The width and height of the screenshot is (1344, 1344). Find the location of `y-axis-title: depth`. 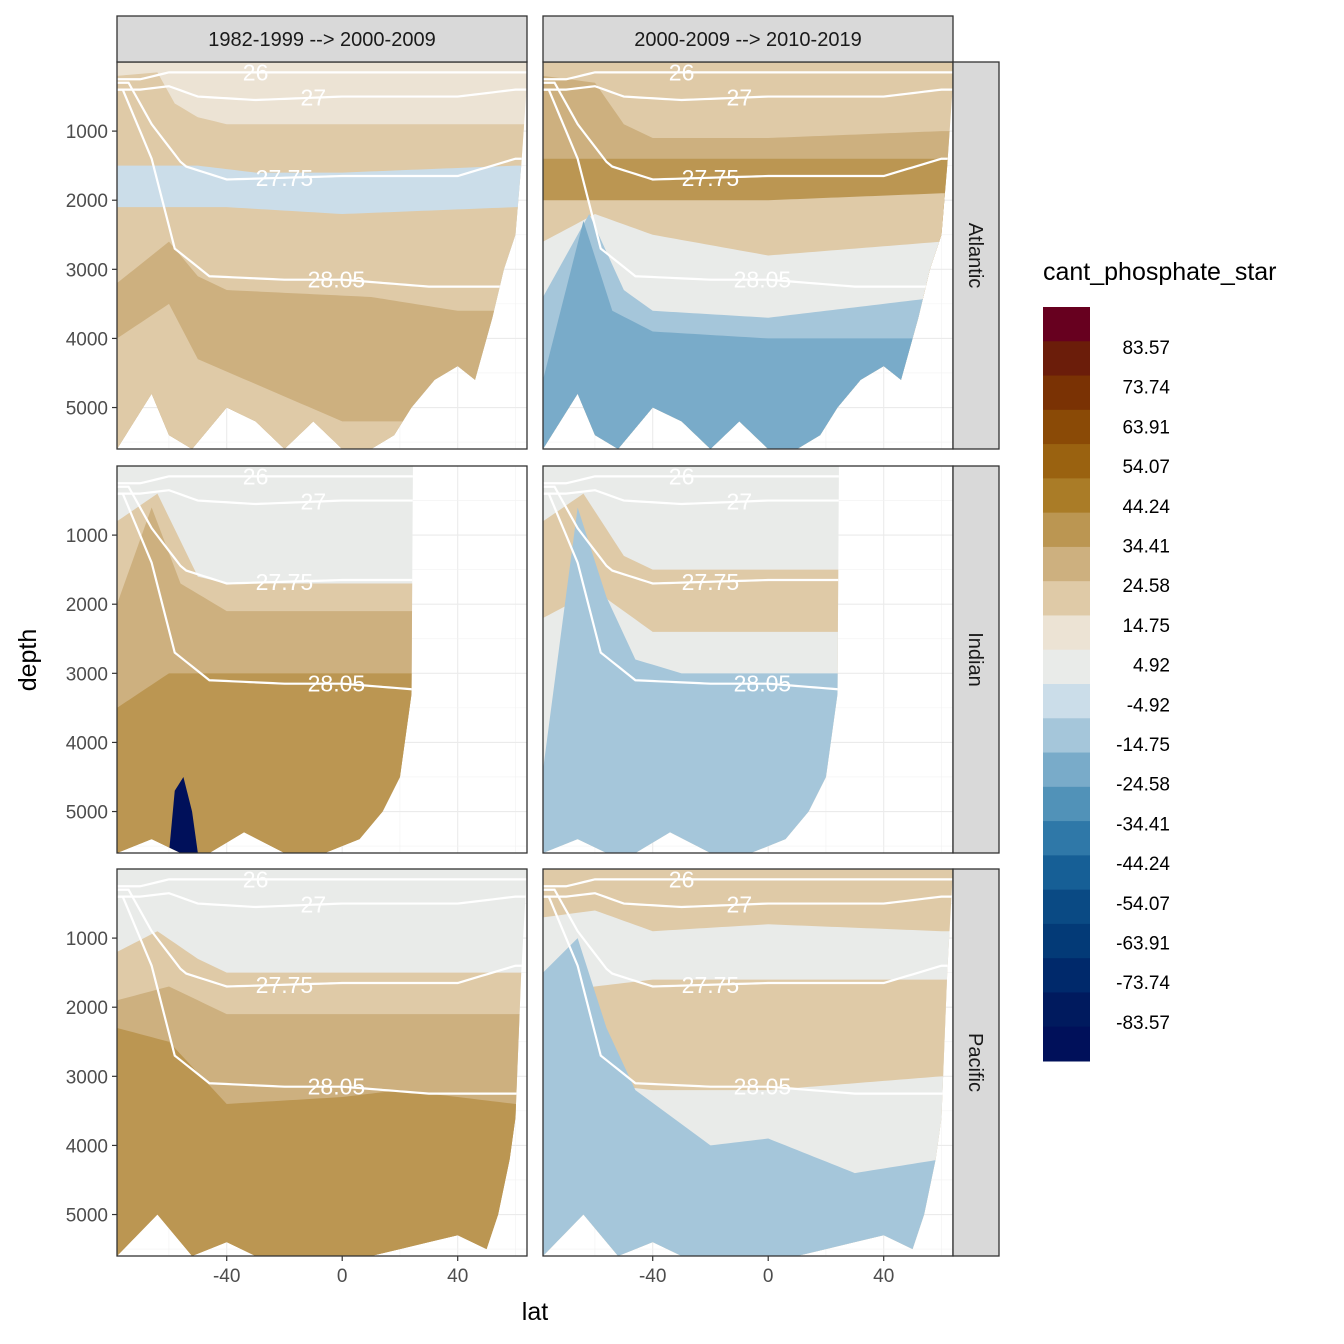

y-axis-title: depth is located at coordinates (28, 660).